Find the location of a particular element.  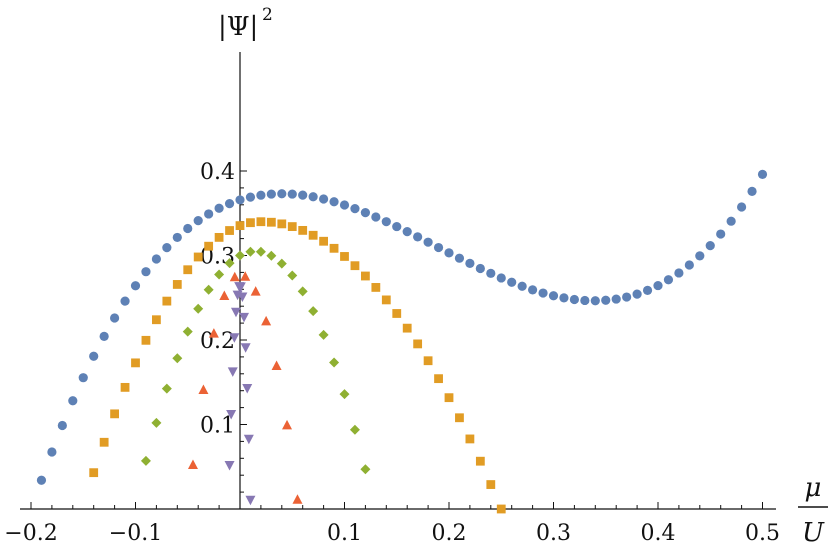

y-axis-title-base: |Ψ| is located at coordinates (238, 27).